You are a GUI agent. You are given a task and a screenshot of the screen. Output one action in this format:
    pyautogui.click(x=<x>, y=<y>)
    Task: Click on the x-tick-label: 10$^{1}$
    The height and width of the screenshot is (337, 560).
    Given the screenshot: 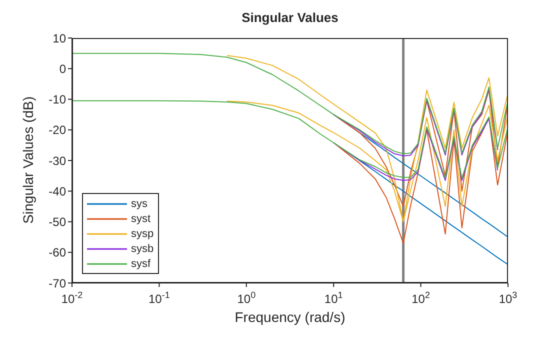 What is the action you would take?
    pyautogui.click(x=333, y=298)
    